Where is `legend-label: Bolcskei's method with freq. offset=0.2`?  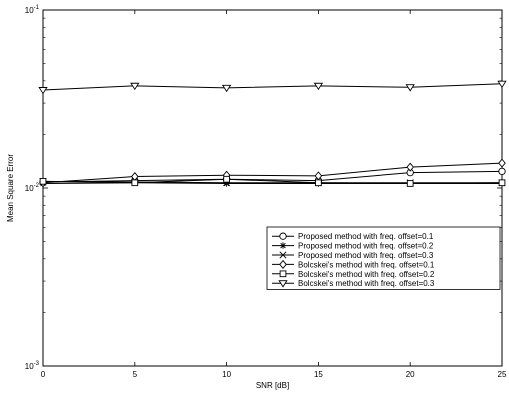
legend-label: Bolcskei's method with freq. offset=0.2 is located at coordinates (366, 274).